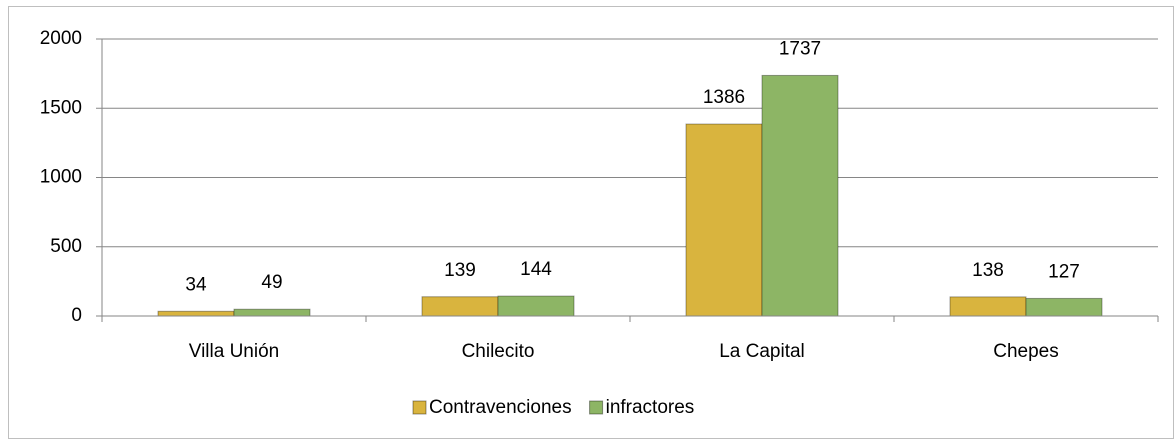  What do you see at coordinates (76, 315) in the screenshot?
I see `y-tick-label: 0` at bounding box center [76, 315].